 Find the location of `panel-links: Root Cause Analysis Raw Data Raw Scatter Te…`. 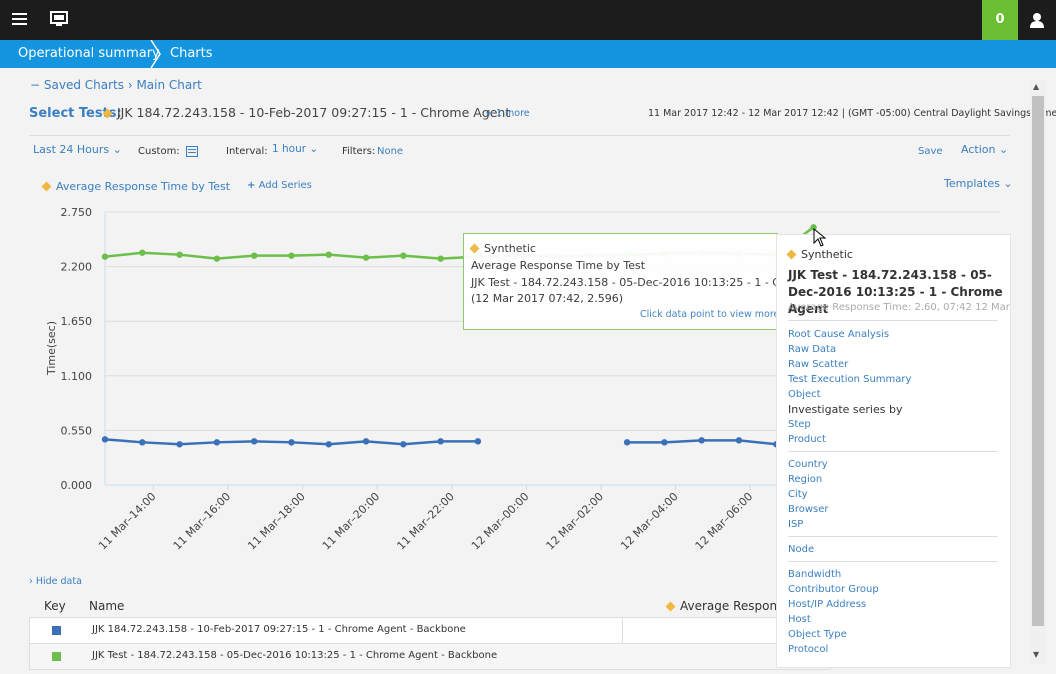

panel-links: Root Cause Analysis Raw Data Raw Scatter Te… is located at coordinates (893, 492).